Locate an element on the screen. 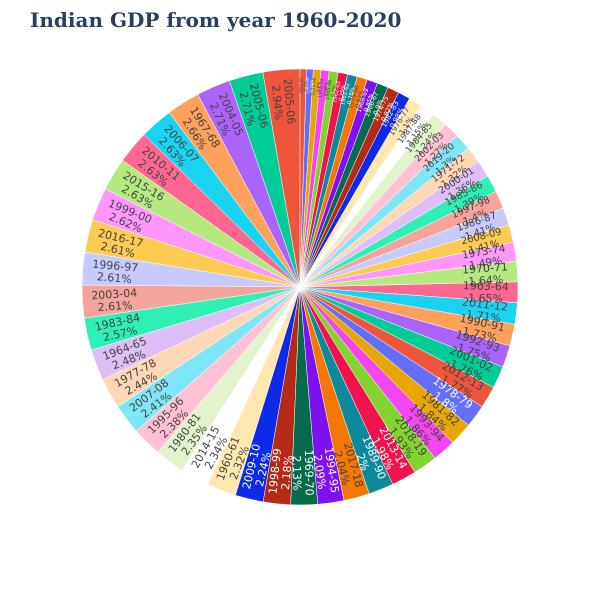 This screenshot has height=600, width=600. slice-category-label: 1991-92 is located at coordinates (300, 85).